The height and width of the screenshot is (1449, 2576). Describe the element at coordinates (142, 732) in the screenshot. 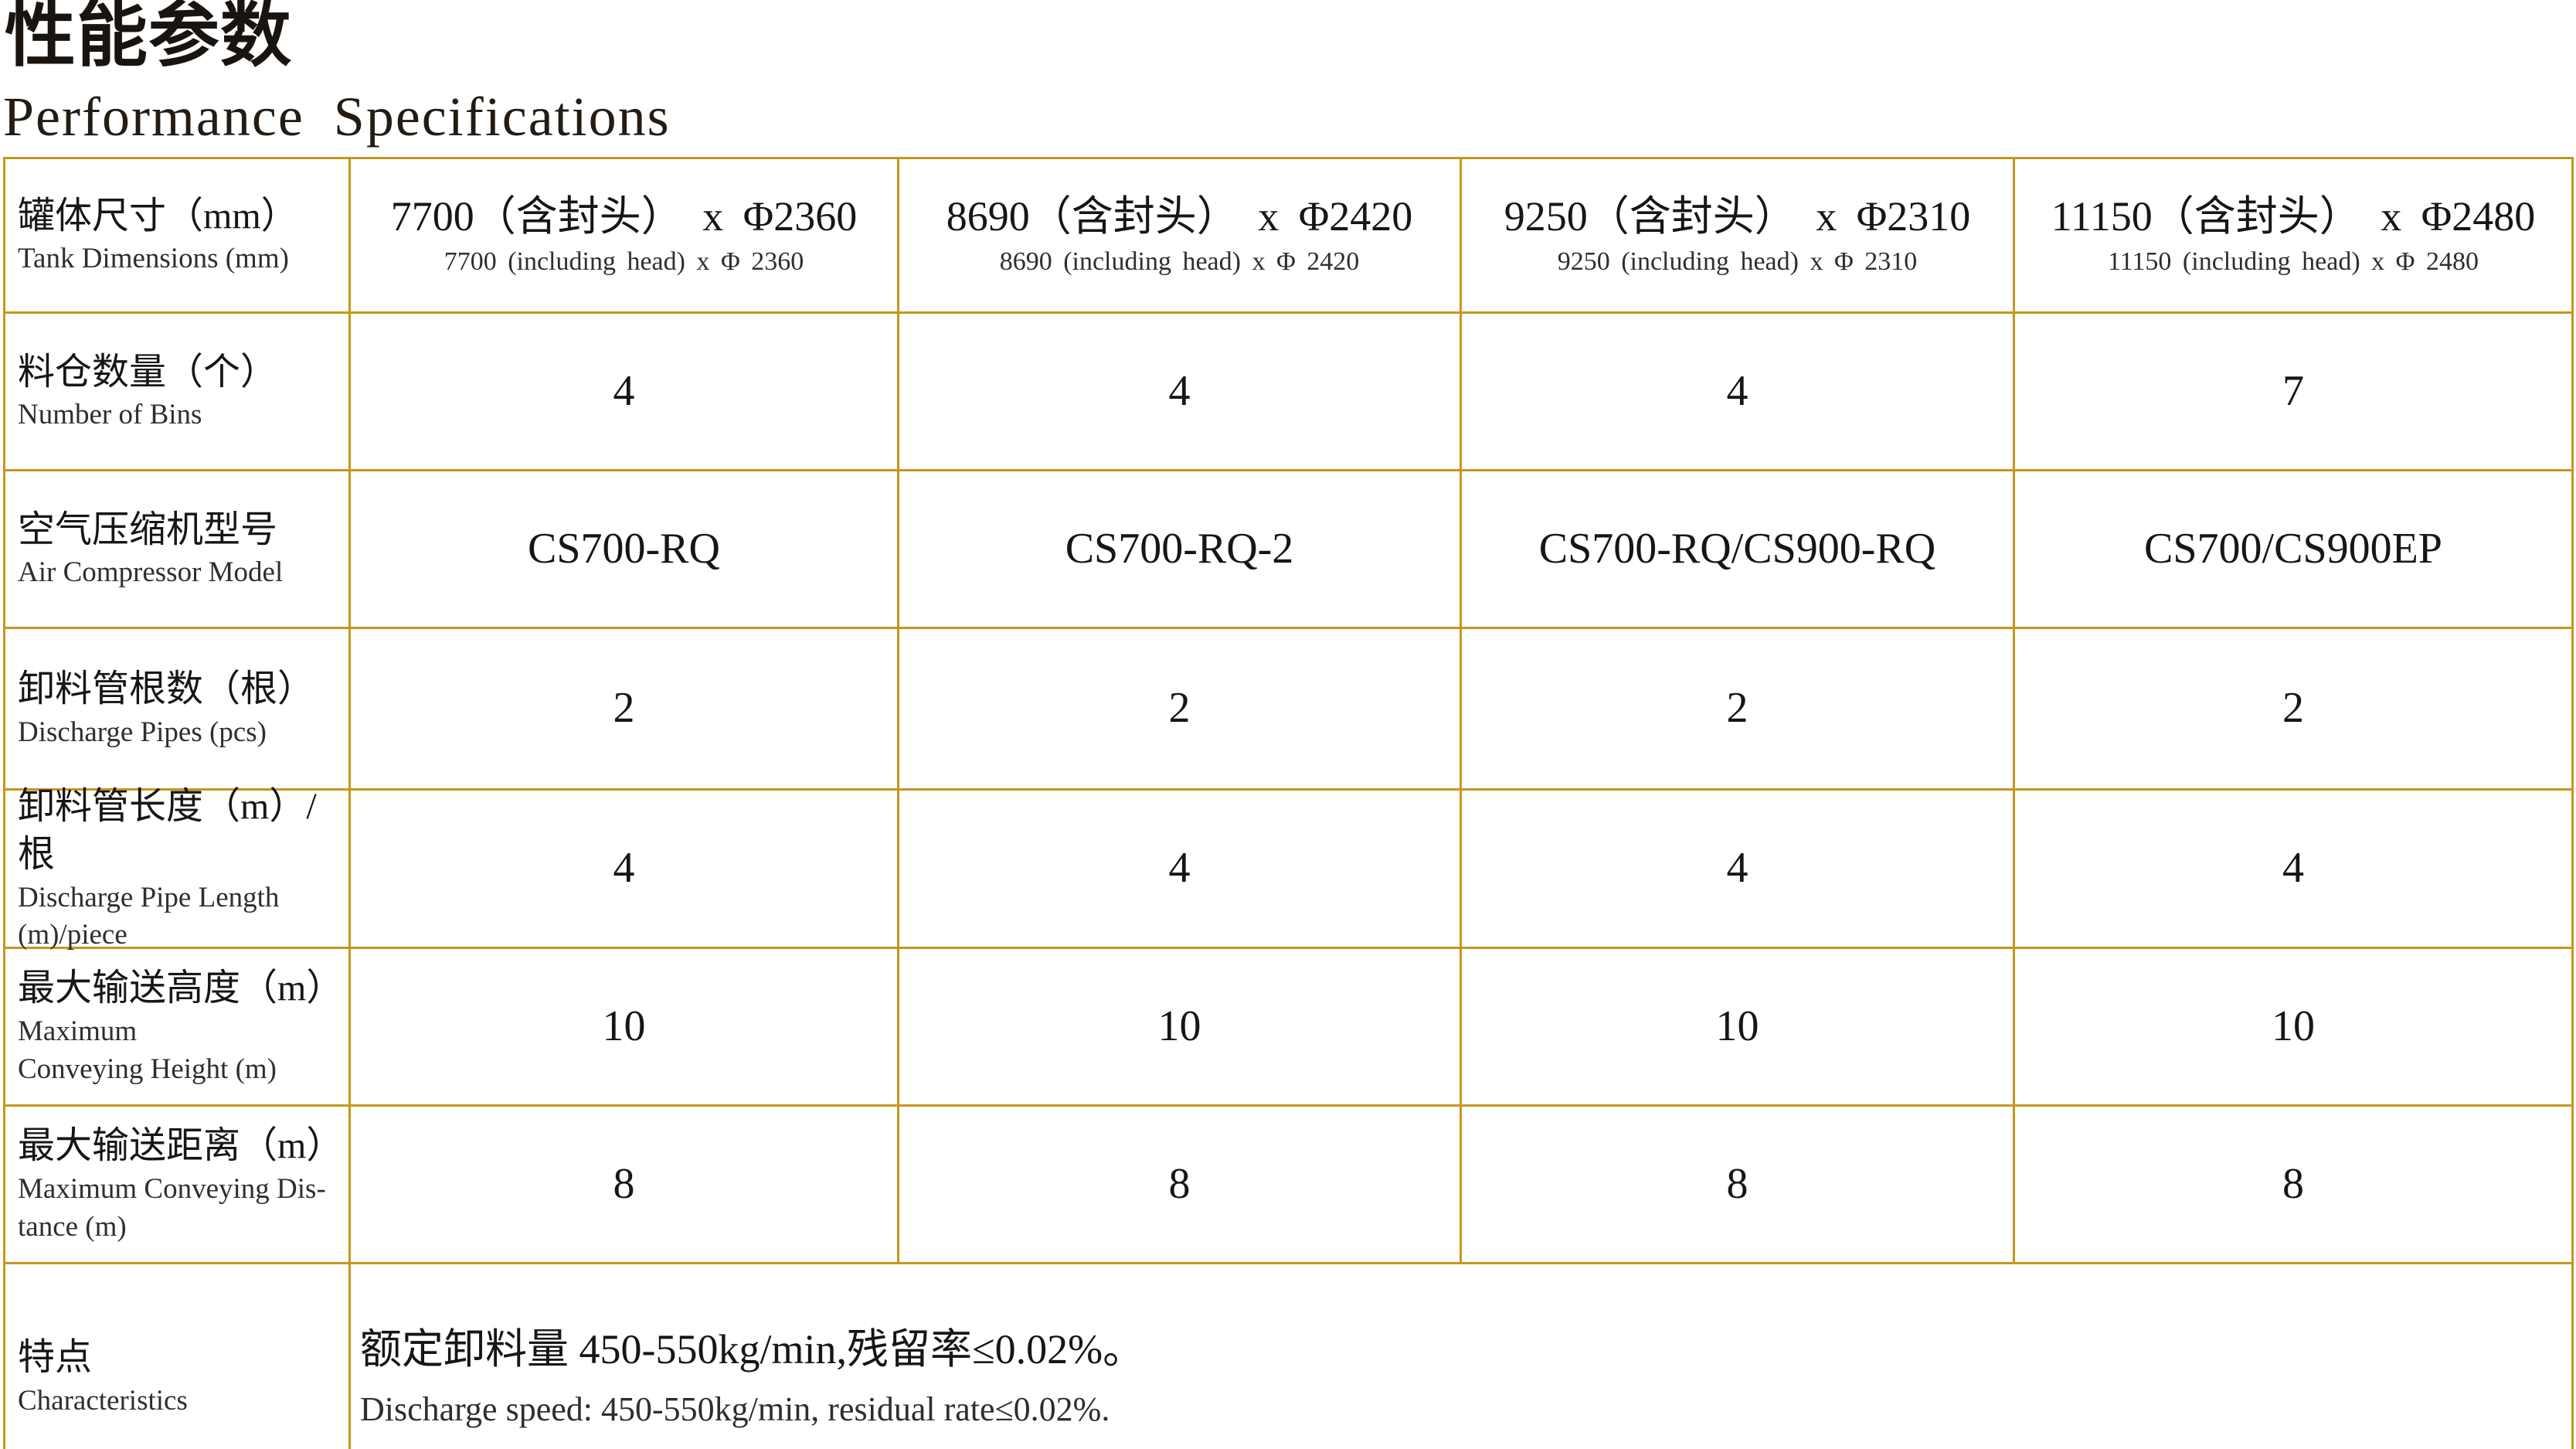

I see `row-label-en: Discharge Pipes (pcs)` at that location.